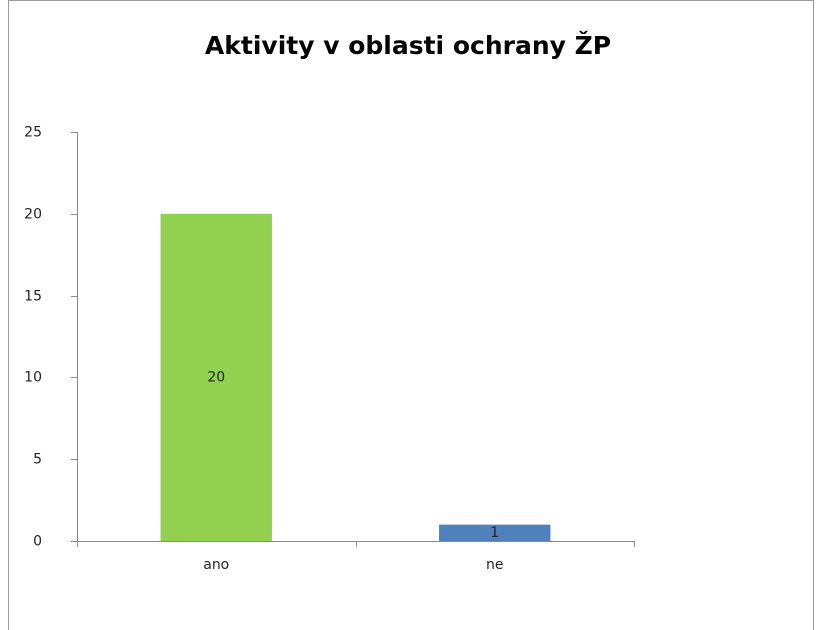 Image resolution: width=819 pixels, height=630 pixels. What do you see at coordinates (33, 215) in the screenshot?
I see `y-tick-label: 20` at bounding box center [33, 215].